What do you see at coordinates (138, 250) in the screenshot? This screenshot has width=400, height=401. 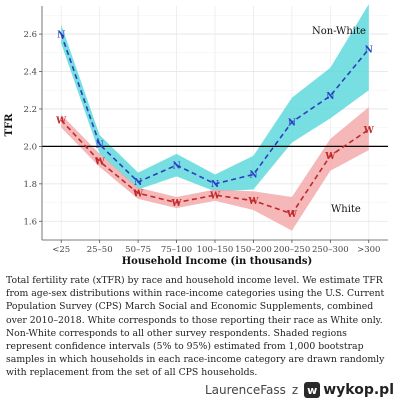 I see `x-tick-label: 50–75` at bounding box center [138, 250].